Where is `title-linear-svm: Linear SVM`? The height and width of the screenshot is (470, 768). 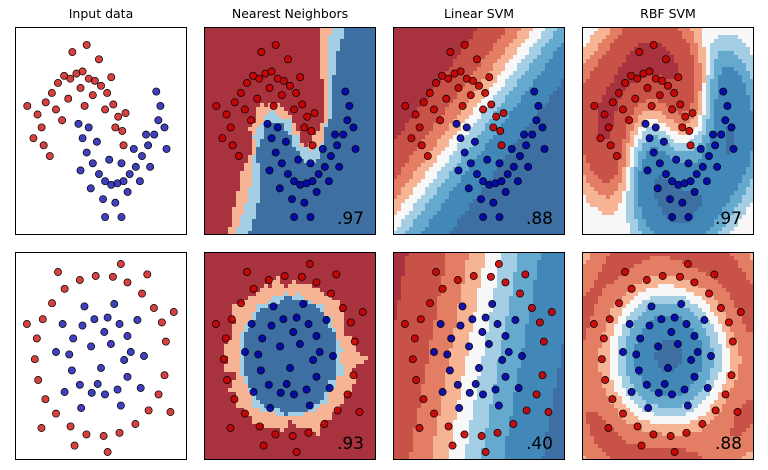 title-linear-svm: Linear SVM is located at coordinates (479, 13).